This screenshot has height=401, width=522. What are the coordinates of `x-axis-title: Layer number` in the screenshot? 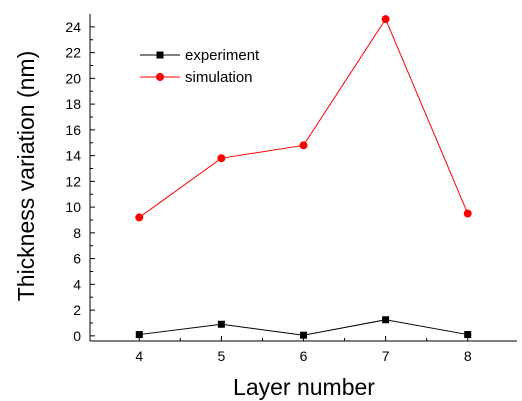 It's located at (304, 387).